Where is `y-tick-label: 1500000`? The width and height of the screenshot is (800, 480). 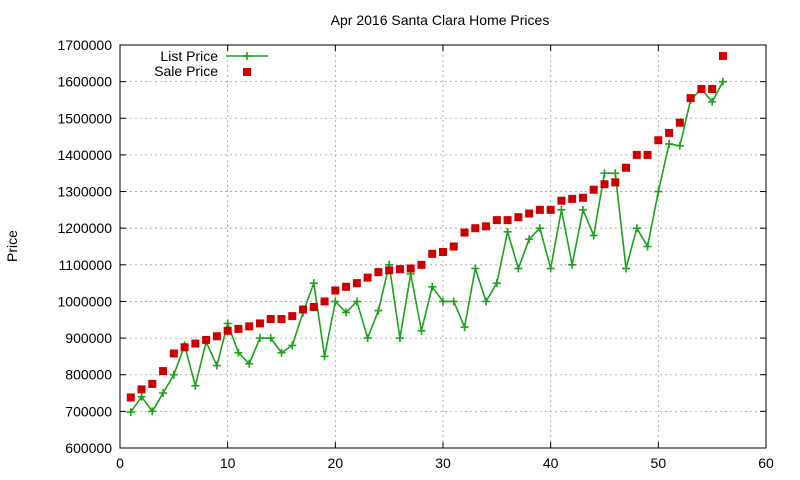
y-tick-label: 1500000 is located at coordinates (84, 118).